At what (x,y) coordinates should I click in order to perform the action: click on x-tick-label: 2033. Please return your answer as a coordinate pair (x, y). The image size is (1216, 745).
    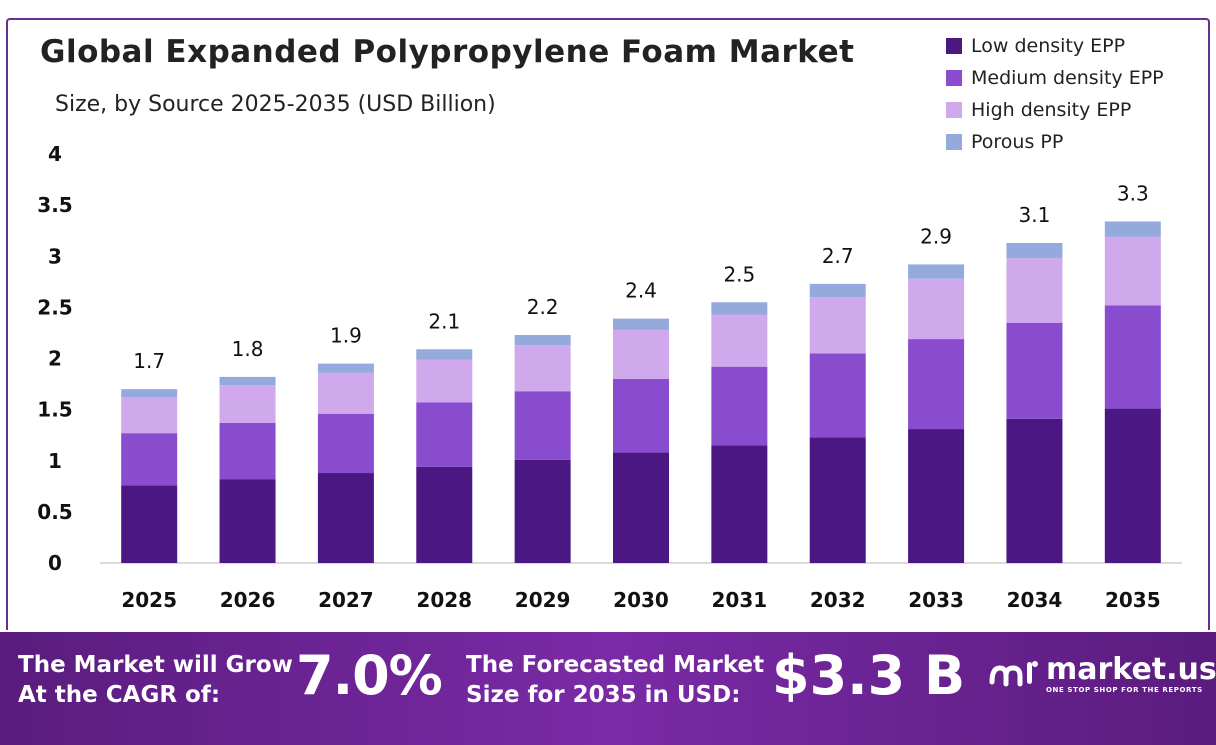
    Looking at the image, I should click on (936, 600).